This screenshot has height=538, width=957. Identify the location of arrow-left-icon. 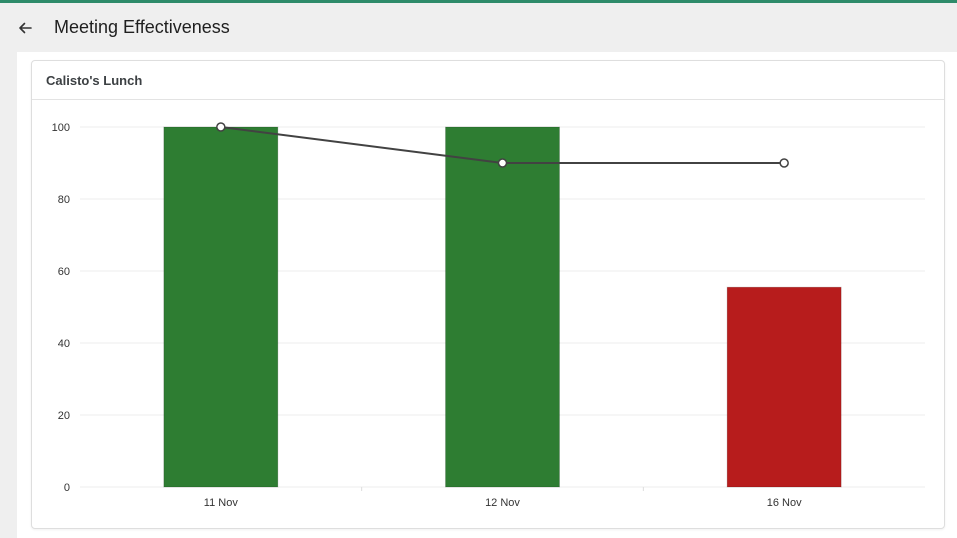
(25, 28).